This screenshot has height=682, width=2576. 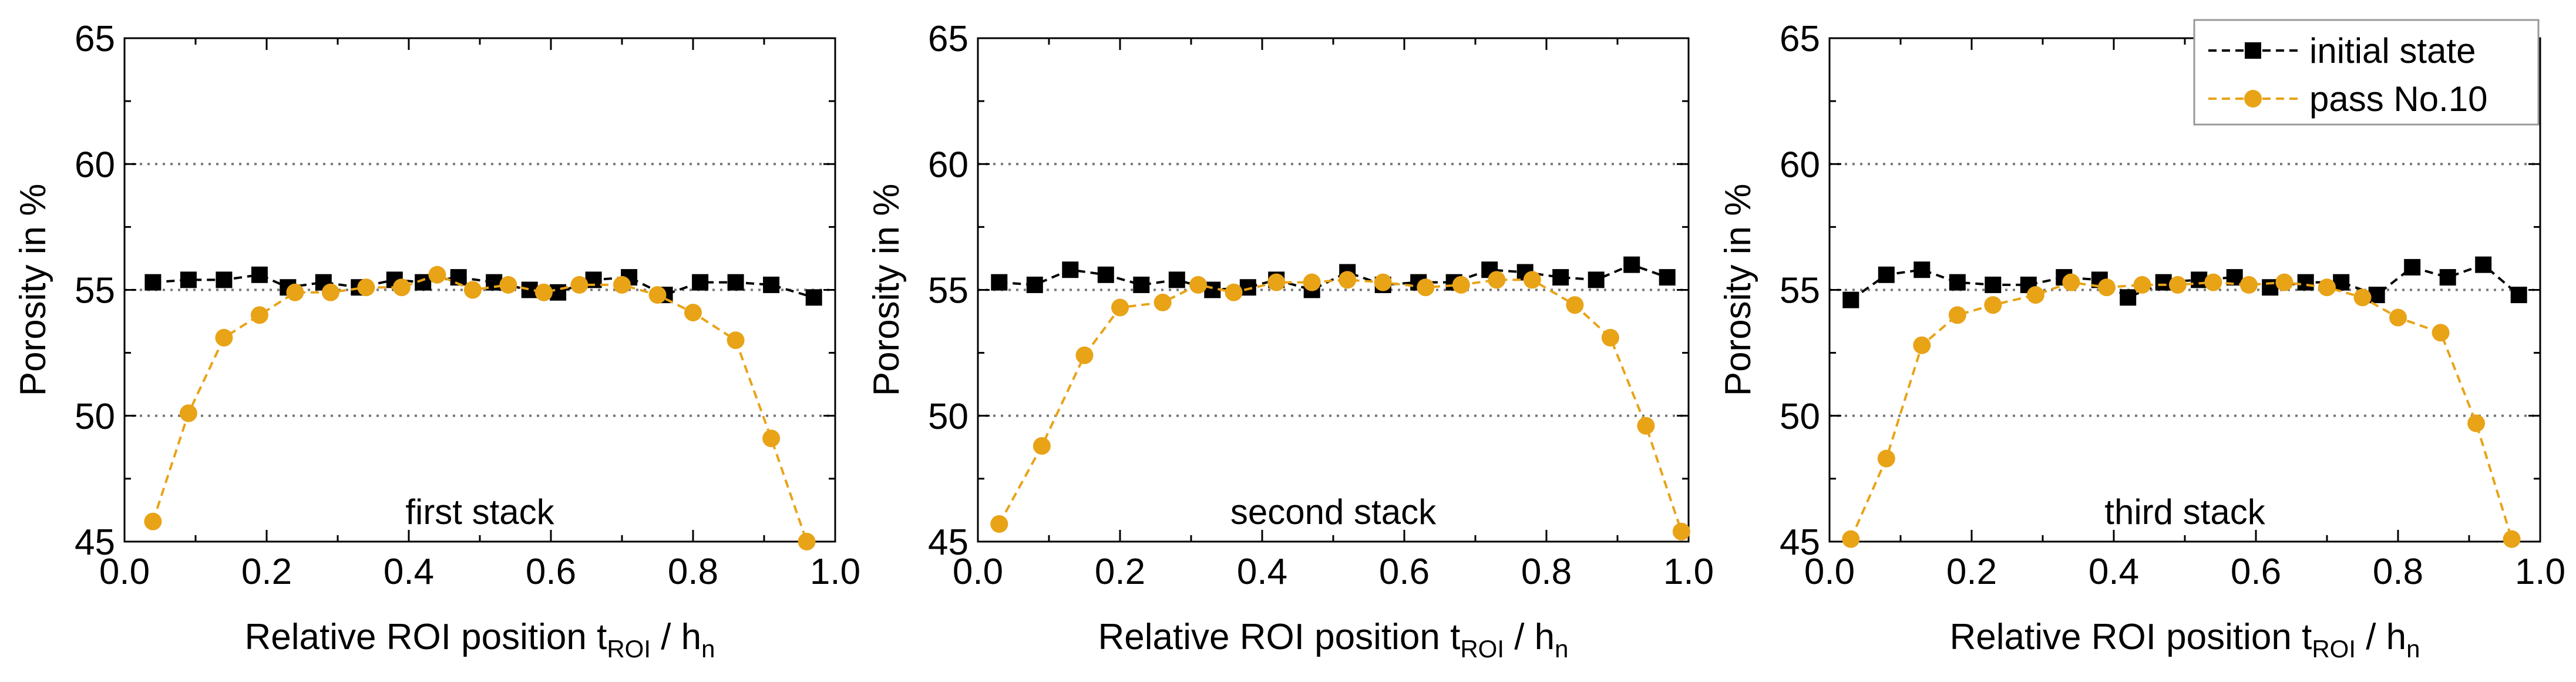 What do you see at coordinates (2253, 99) in the screenshot?
I see `legend-marker-circle` at bounding box center [2253, 99].